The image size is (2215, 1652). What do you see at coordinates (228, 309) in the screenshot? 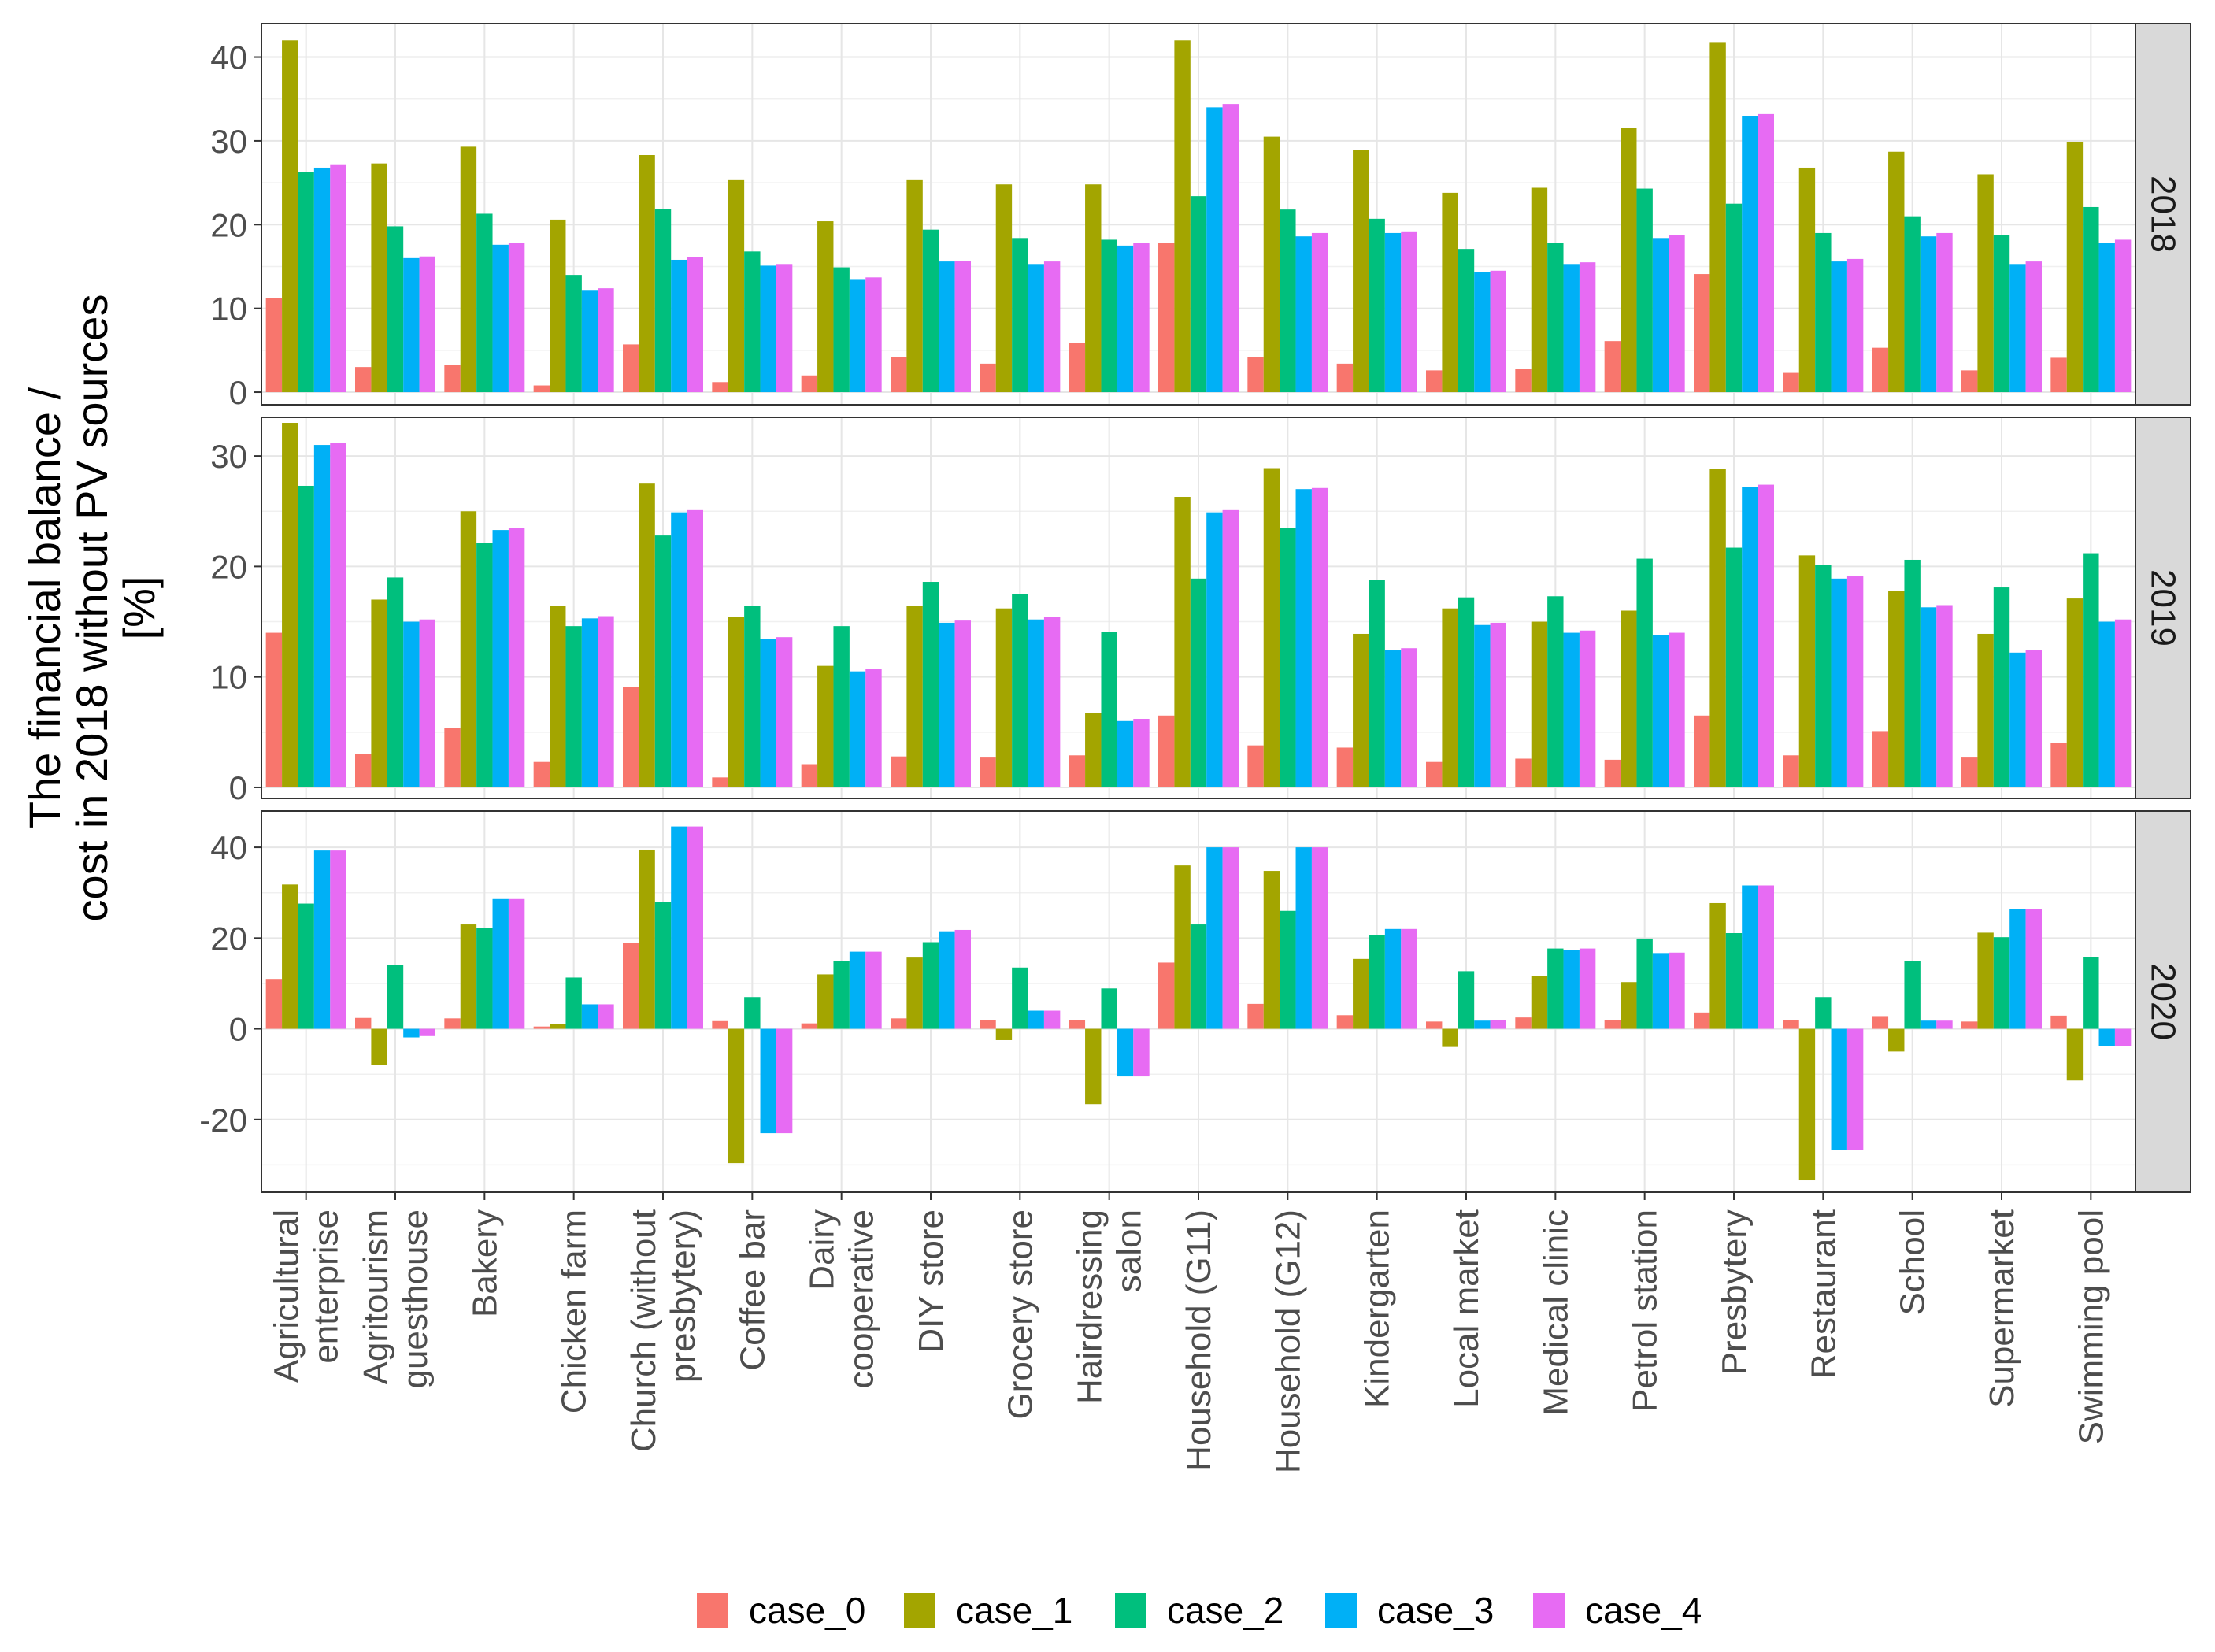
I see `y-tick-label-2018: 10` at bounding box center [228, 309].